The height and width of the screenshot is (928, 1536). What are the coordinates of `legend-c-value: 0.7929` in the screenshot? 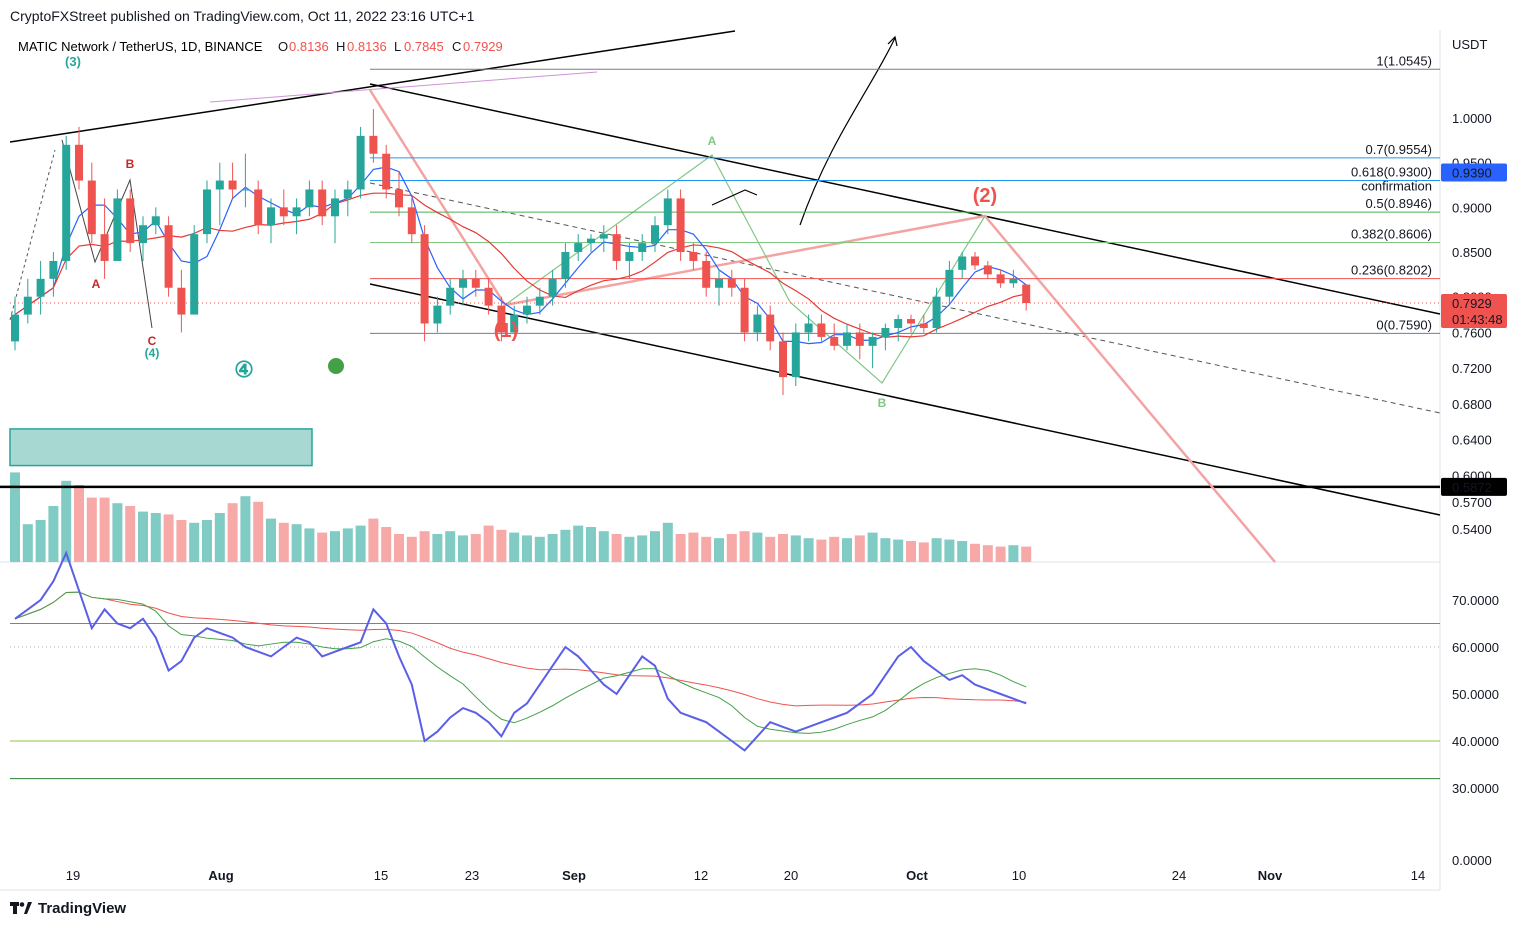 It's located at (483, 46).